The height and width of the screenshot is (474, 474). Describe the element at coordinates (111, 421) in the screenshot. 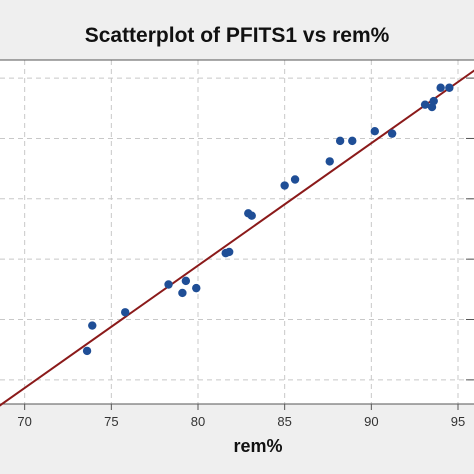

I see `x-tick-label: 75` at that location.